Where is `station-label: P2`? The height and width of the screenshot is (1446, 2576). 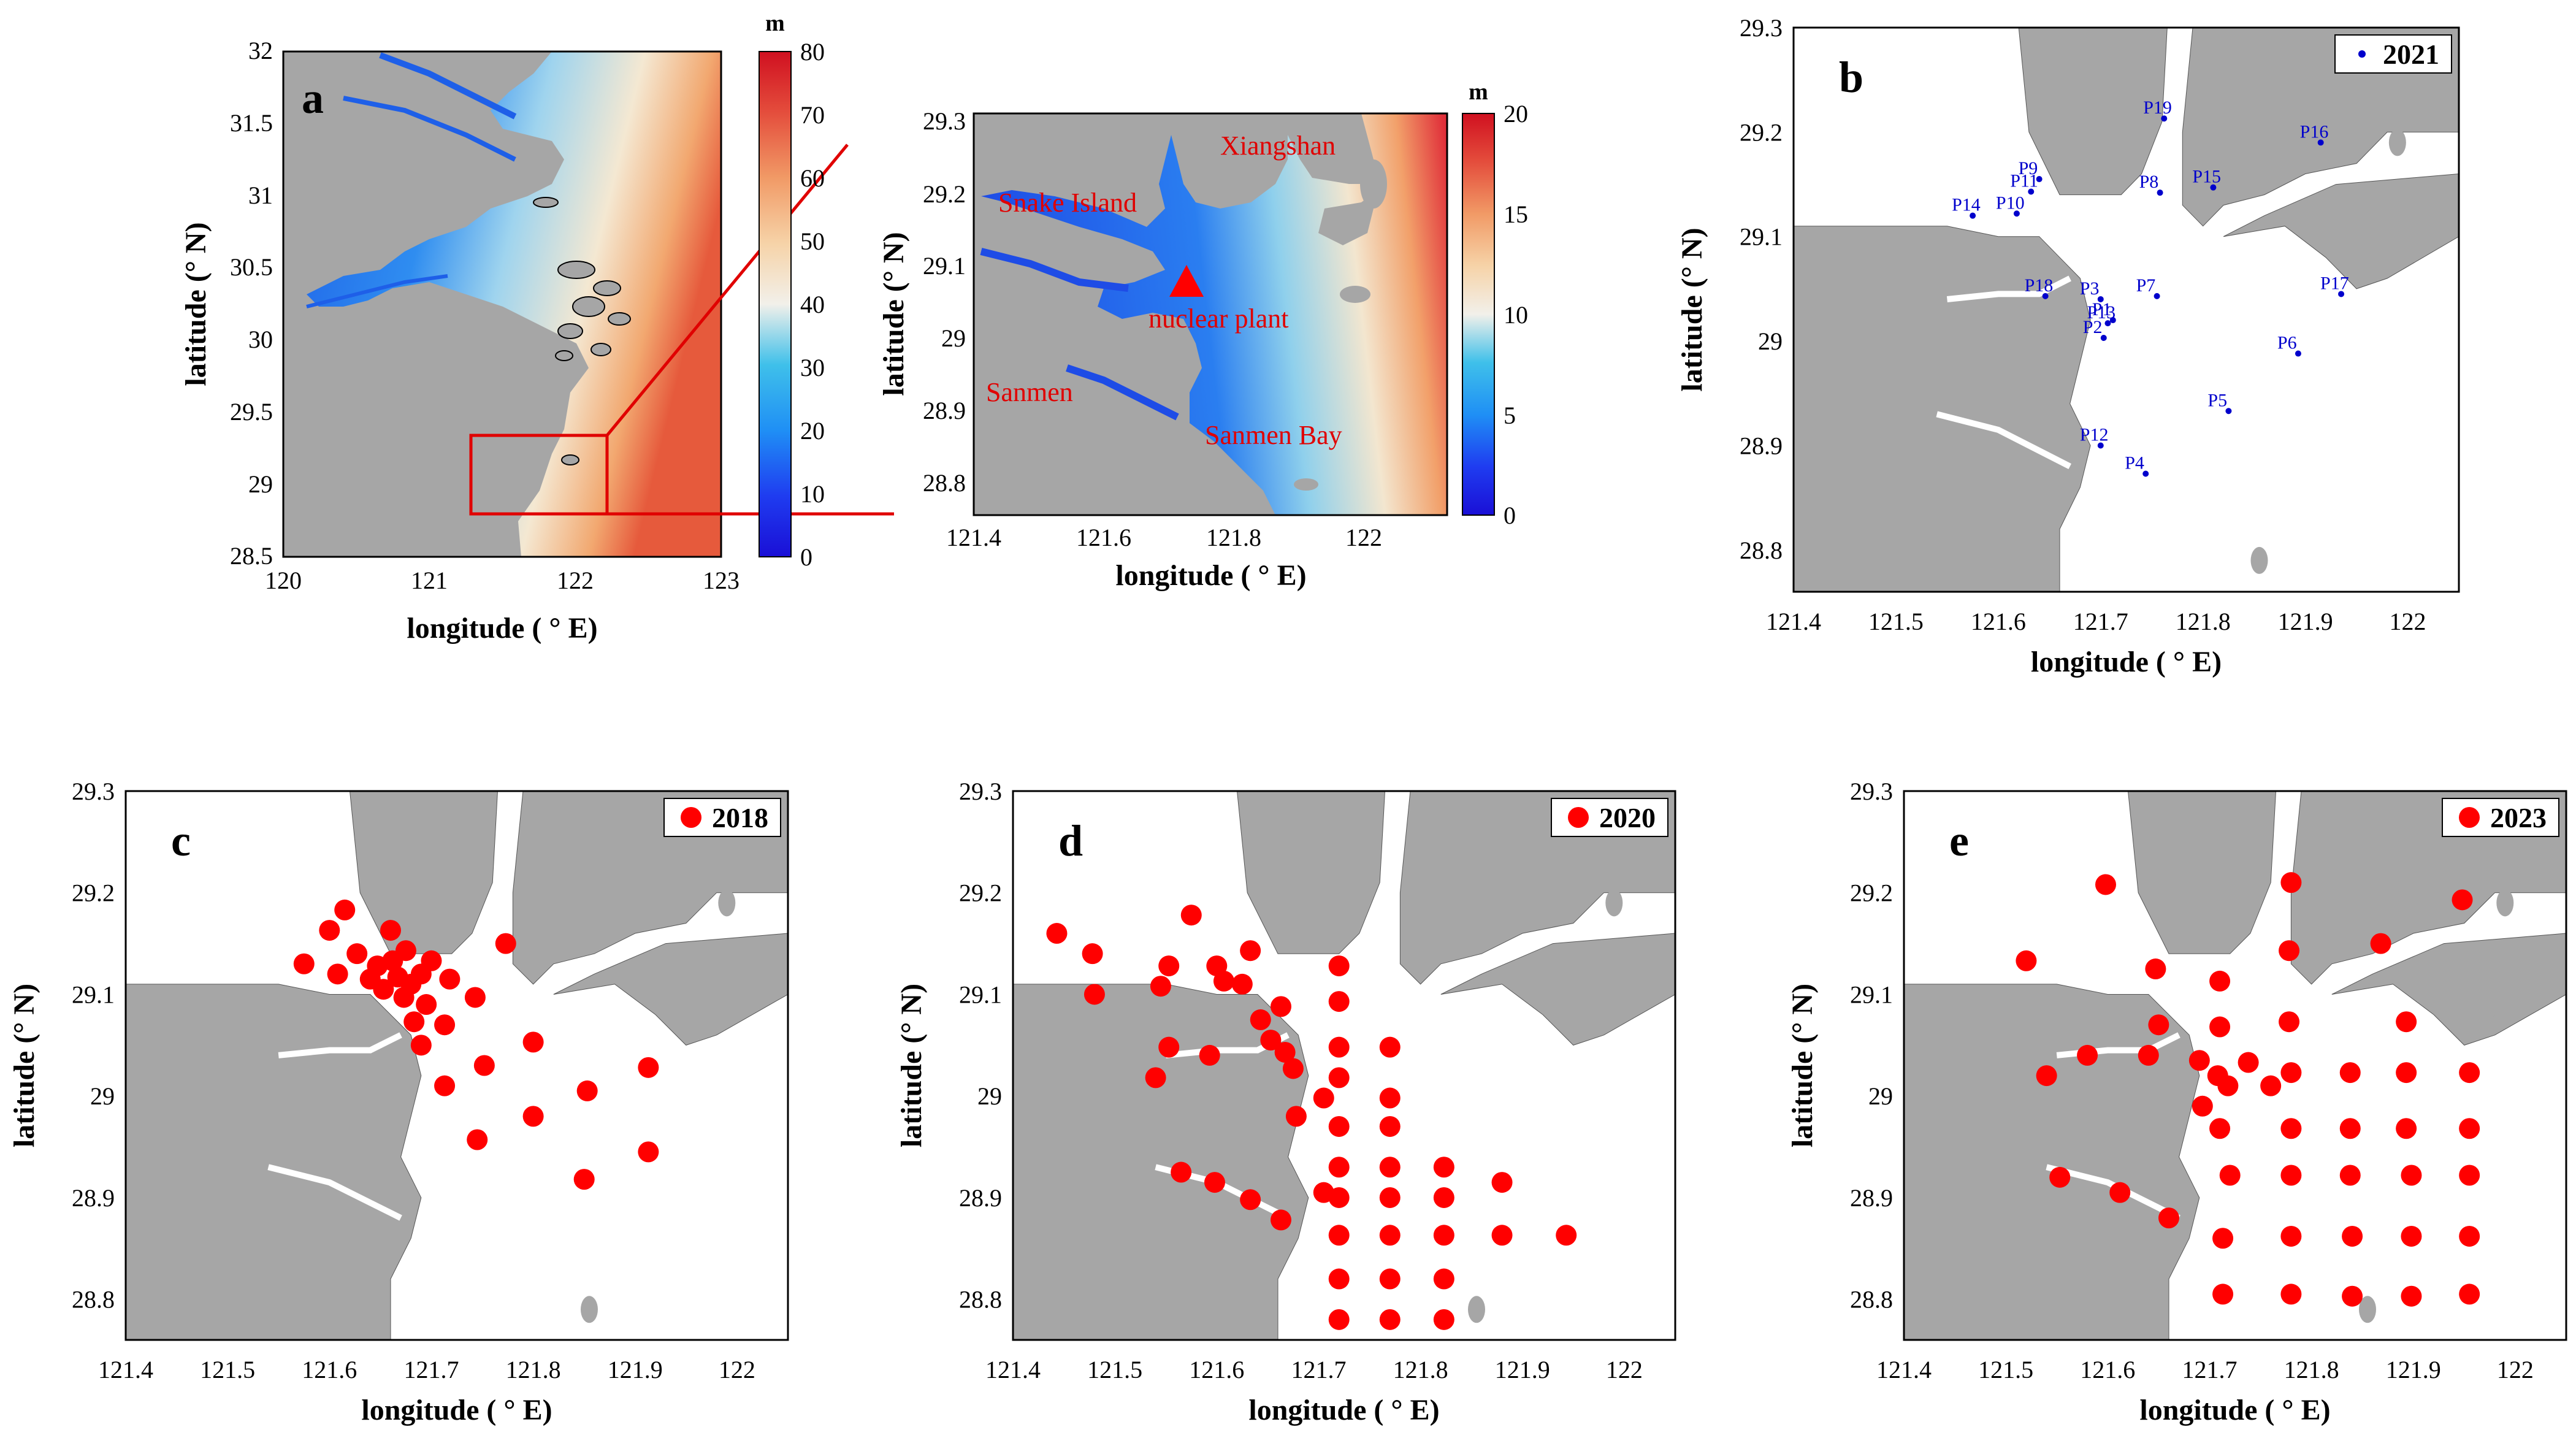 station-label: P2 is located at coordinates (2093, 327).